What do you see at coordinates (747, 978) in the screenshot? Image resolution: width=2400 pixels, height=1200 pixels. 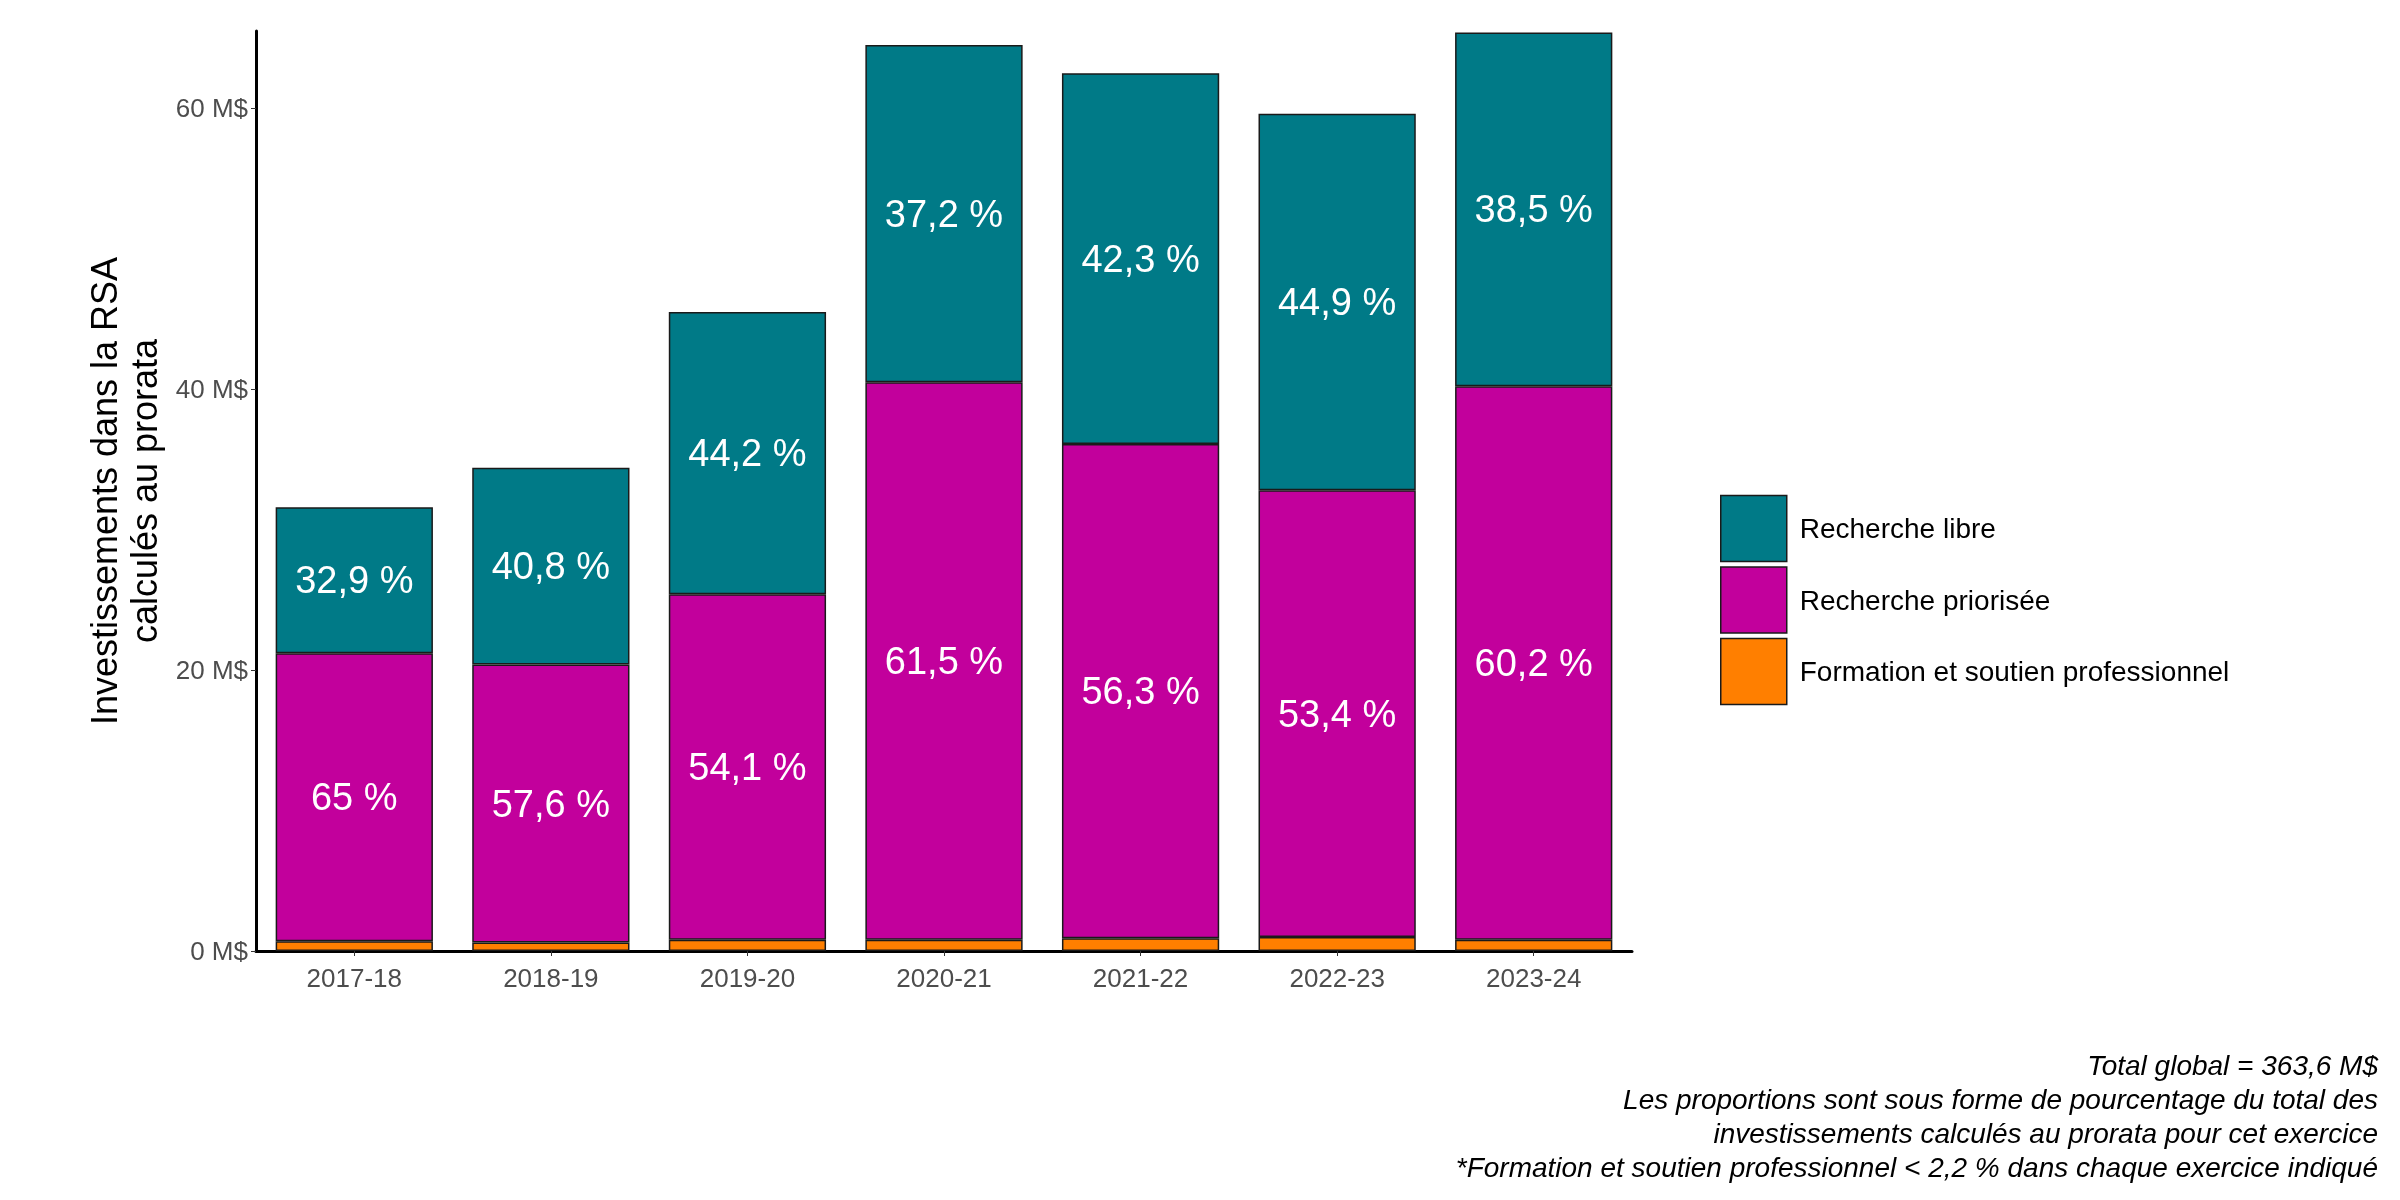 I see `x-tick-label: 2019-20` at bounding box center [747, 978].